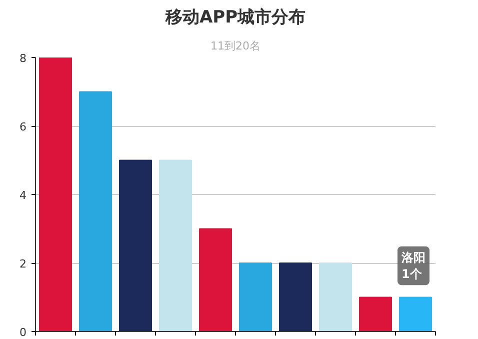 Image resolution: width=478 pixels, height=339 pixels. Describe the element at coordinates (23, 264) in the screenshot. I see `y-tick-label: 2` at that location.